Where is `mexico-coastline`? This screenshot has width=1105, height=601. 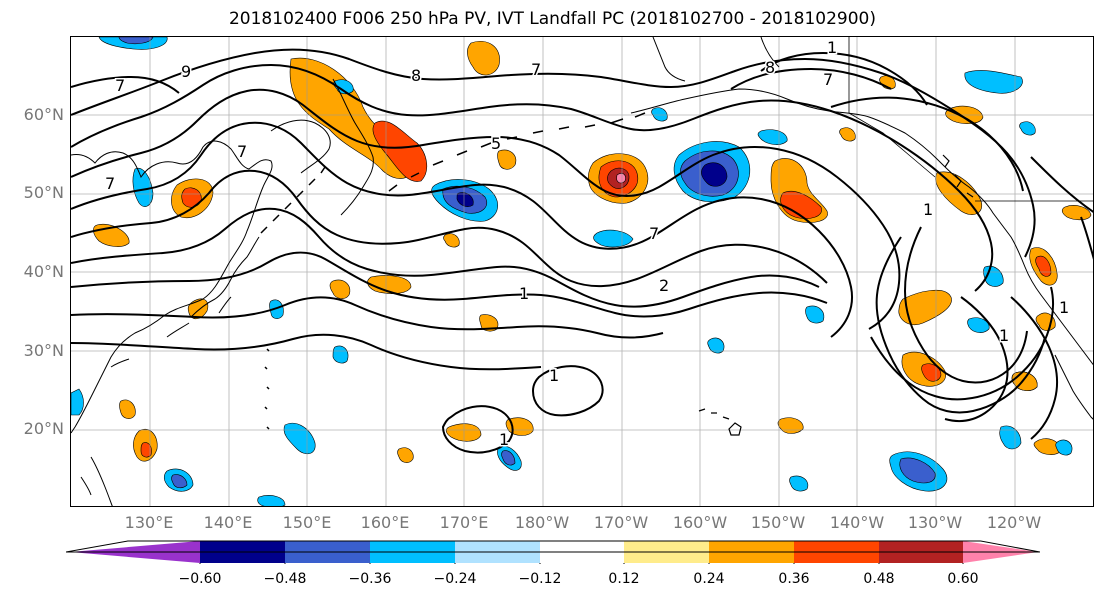
mexico-coastline is located at coordinates (1073, 387).